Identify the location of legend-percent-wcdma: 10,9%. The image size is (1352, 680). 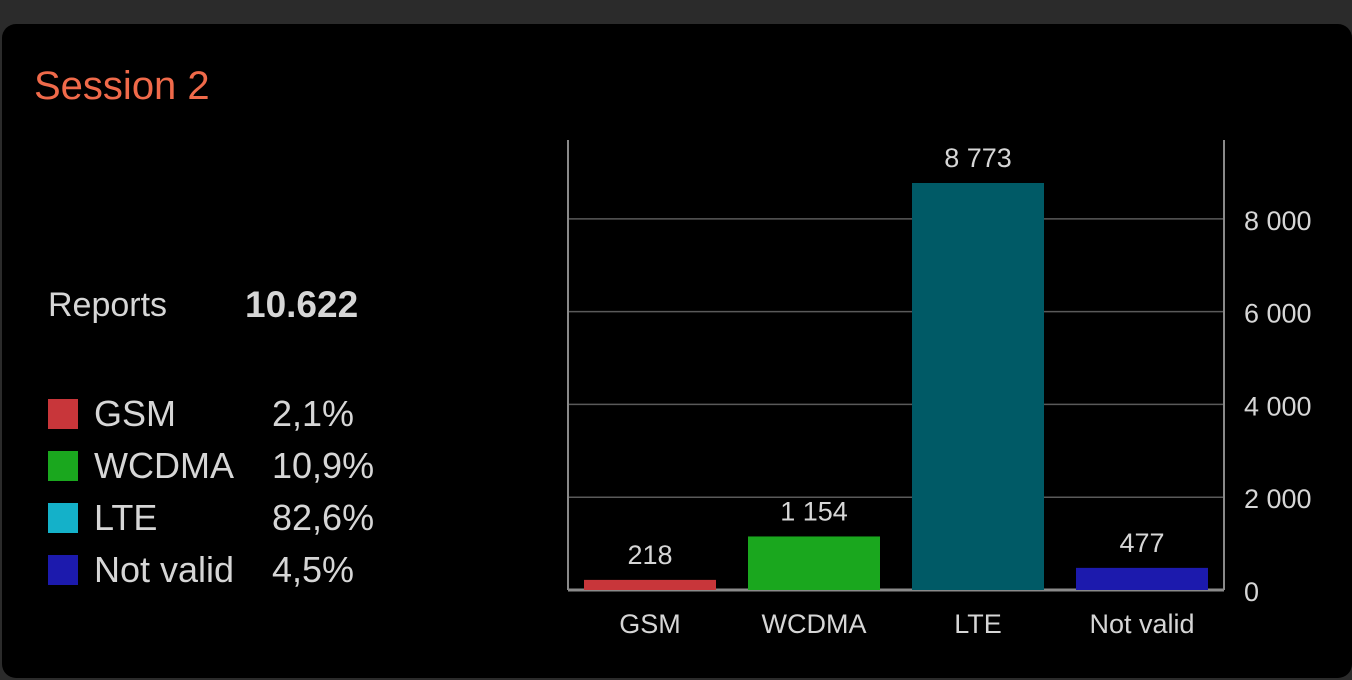
(323, 465).